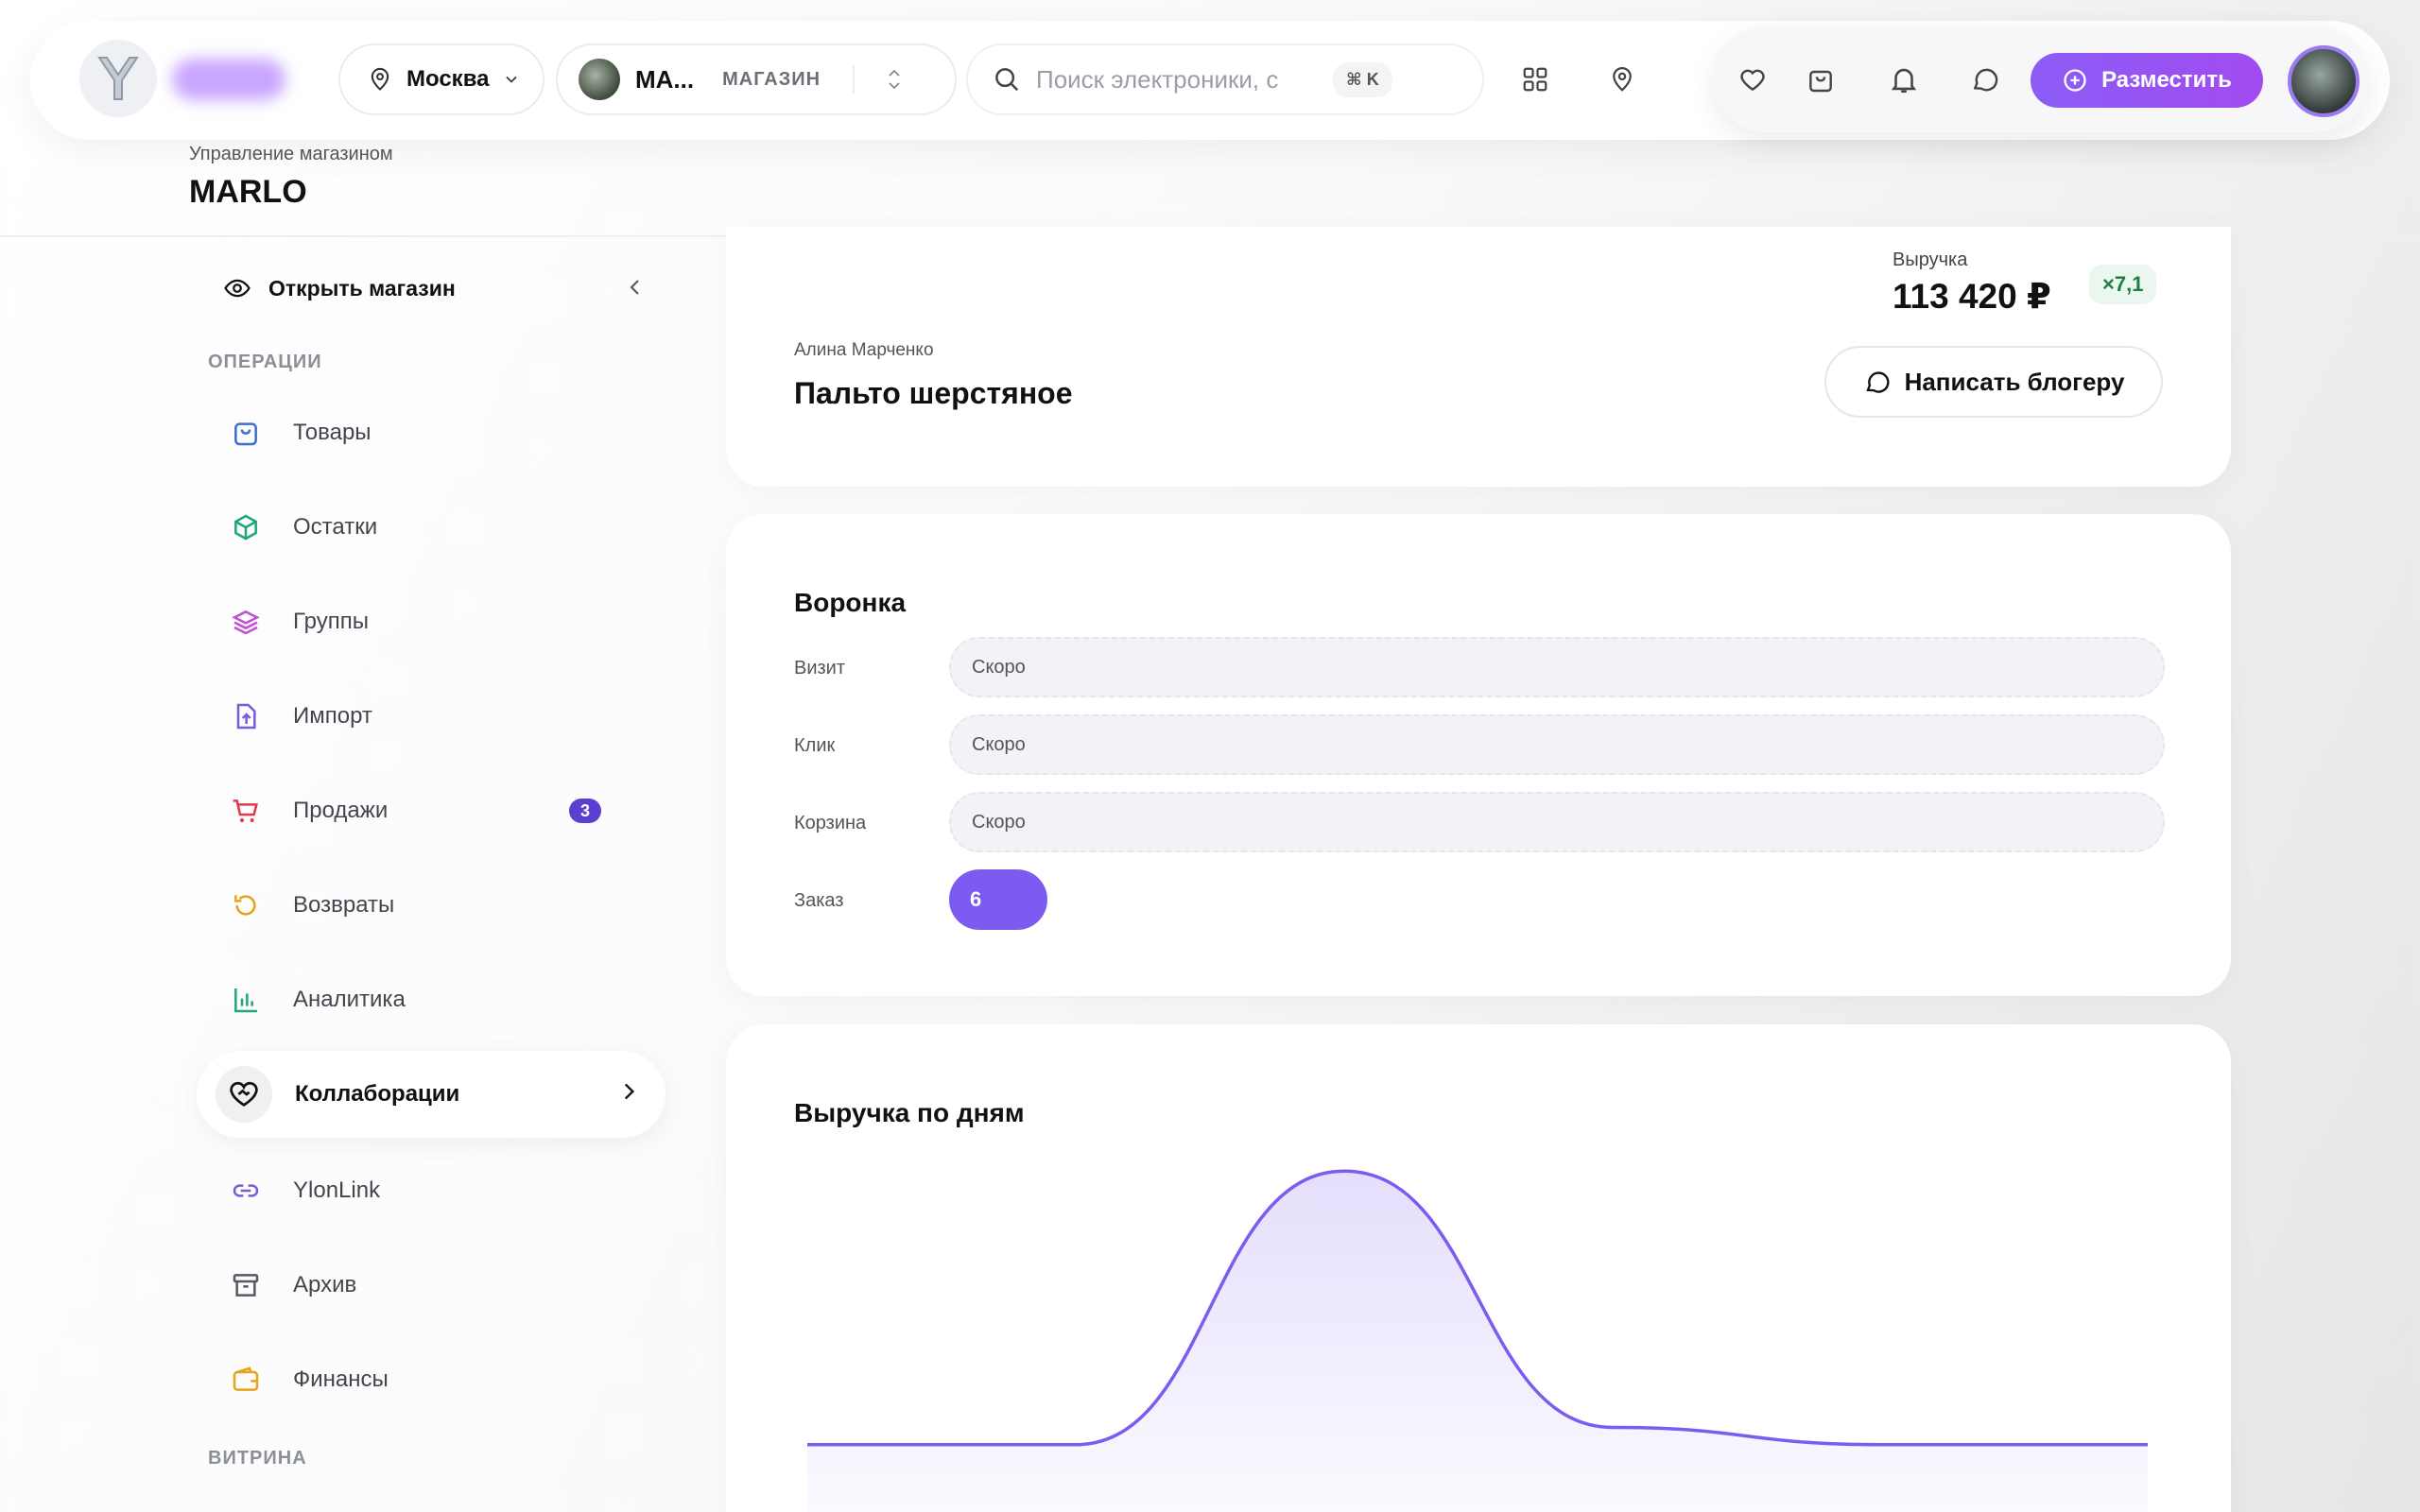 The width and height of the screenshot is (2420, 1512). Describe the element at coordinates (246, 811) in the screenshot. I see `cart-icon` at that location.